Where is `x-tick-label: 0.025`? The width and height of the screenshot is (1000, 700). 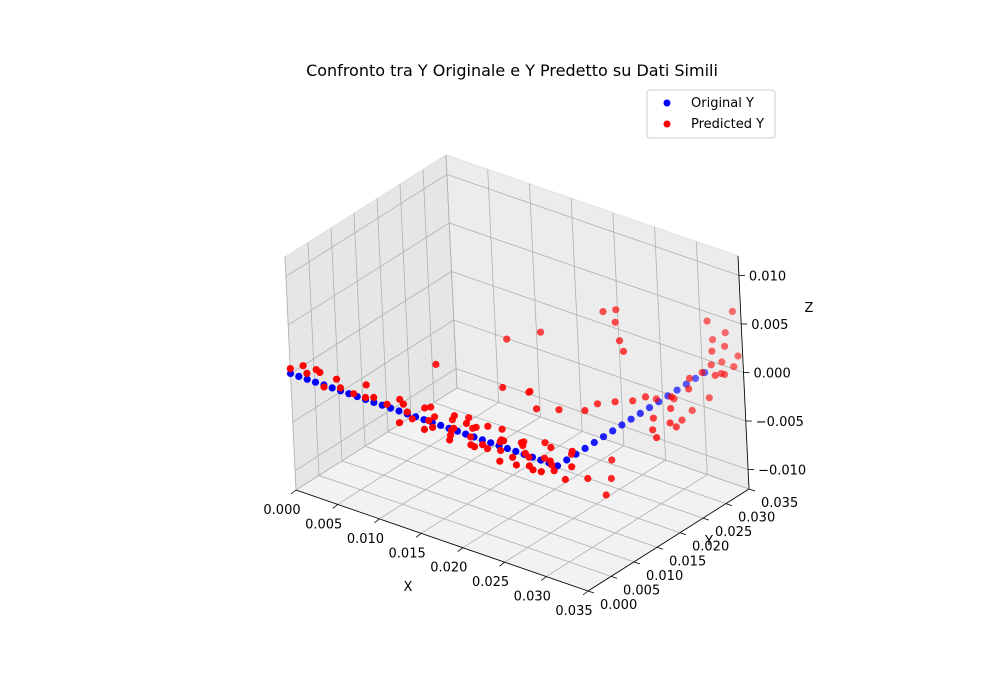
x-tick-label: 0.025 is located at coordinates (490, 582).